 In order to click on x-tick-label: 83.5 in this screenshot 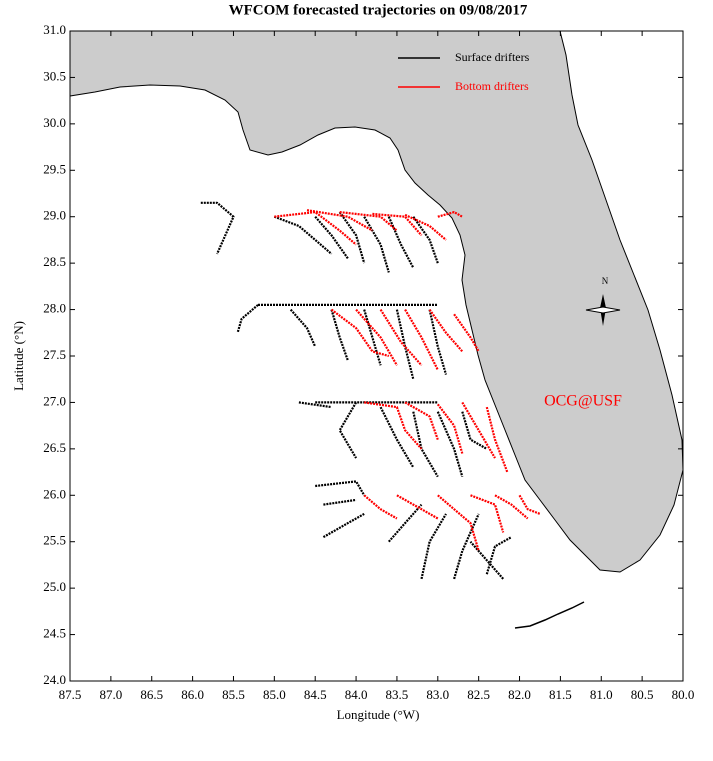, I will do `click(397, 694)`.